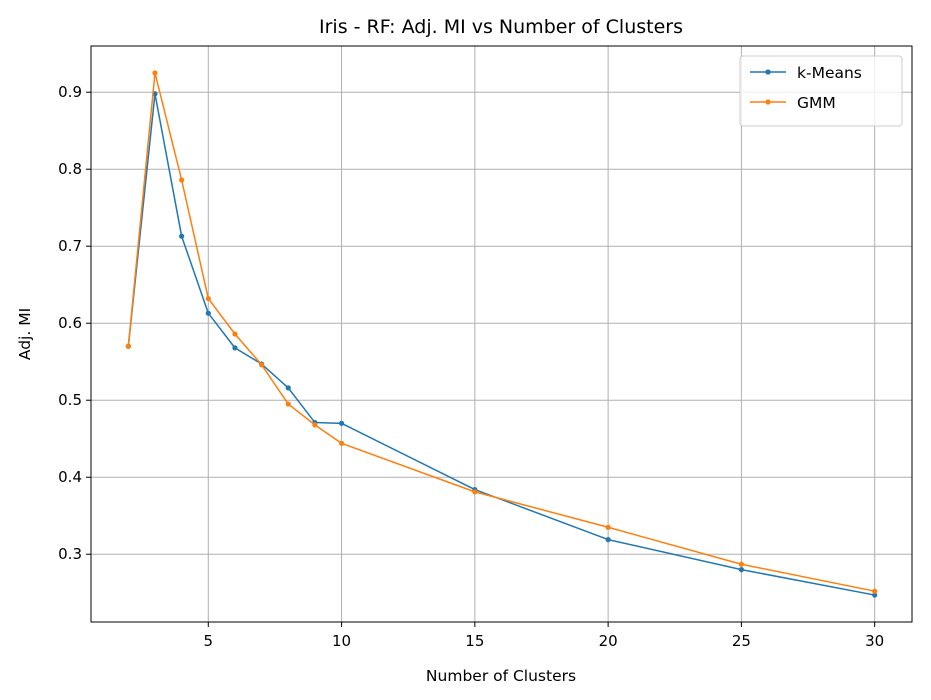 This screenshot has height=700, width=931. What do you see at coordinates (209, 641) in the screenshot?
I see `x-tick-label: 5` at bounding box center [209, 641].